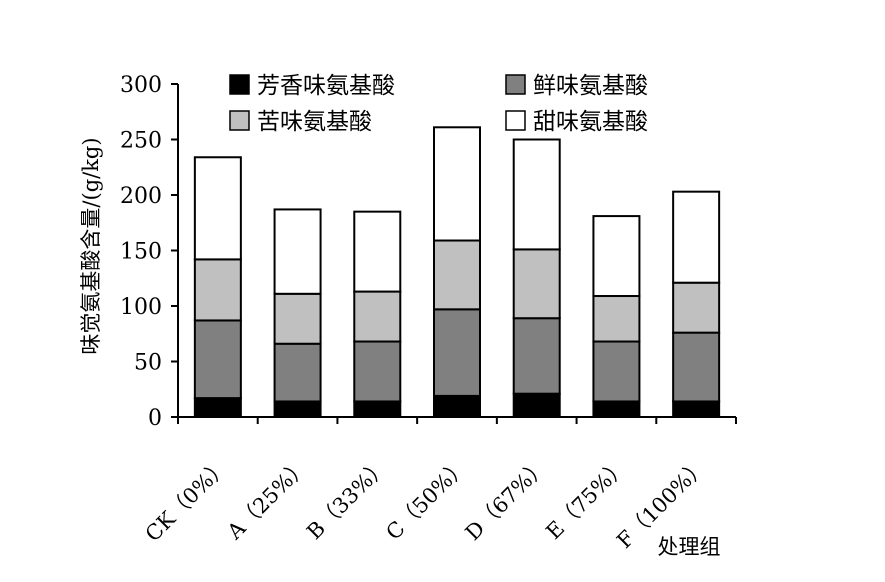 The height and width of the screenshot is (582, 885). Describe the element at coordinates (426, 499) in the screenshot. I see `x-tick-label: C（50%）` at that location.